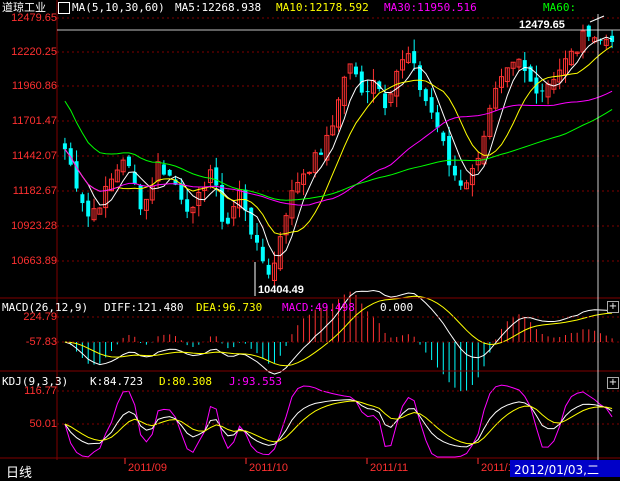 This screenshot has width=620, height=481. I want to click on y-tick-kdj: 50.01, so click(43, 424).